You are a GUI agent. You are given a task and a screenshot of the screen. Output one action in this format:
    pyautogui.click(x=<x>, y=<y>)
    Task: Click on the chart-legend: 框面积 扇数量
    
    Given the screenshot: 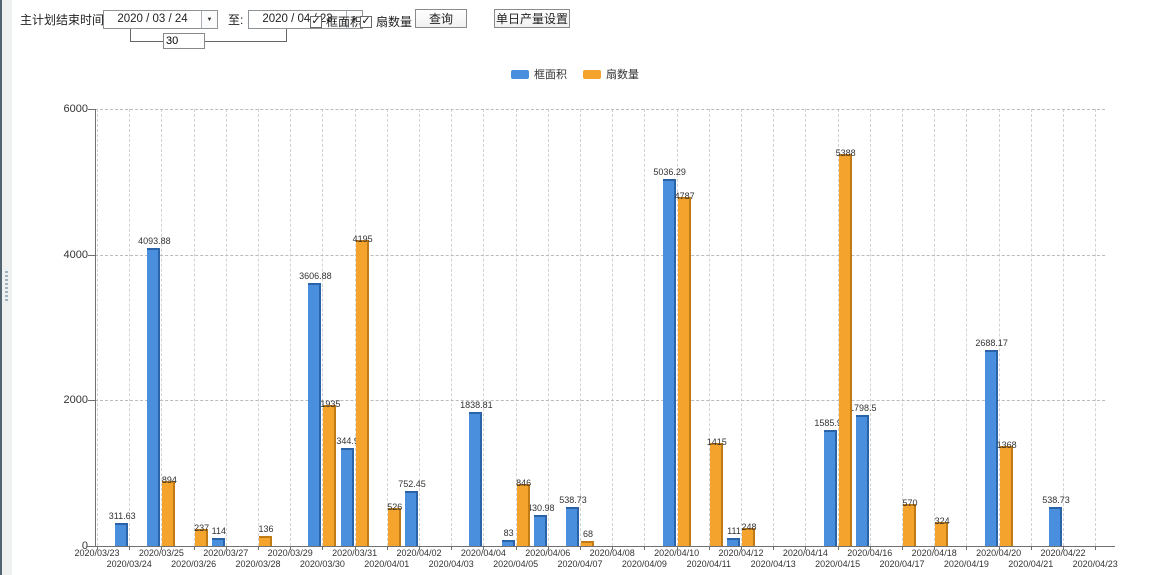 What is the action you would take?
    pyautogui.click(x=575, y=74)
    